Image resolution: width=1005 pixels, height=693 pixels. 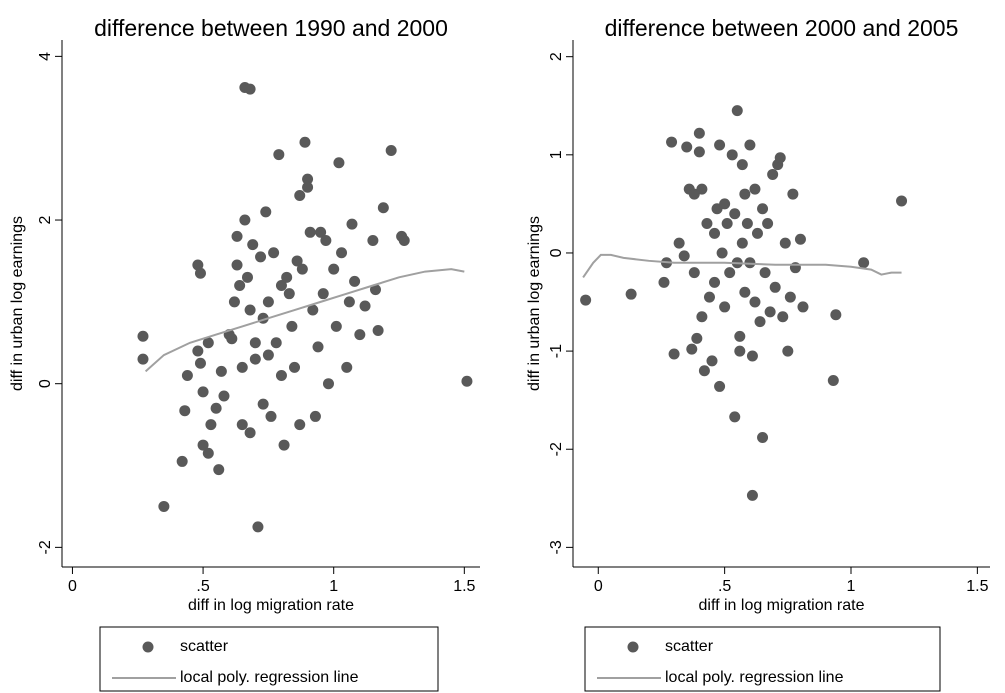 What do you see at coordinates (534, 303) in the screenshot?
I see `y-axis-label: diff in urban log earnings` at bounding box center [534, 303].